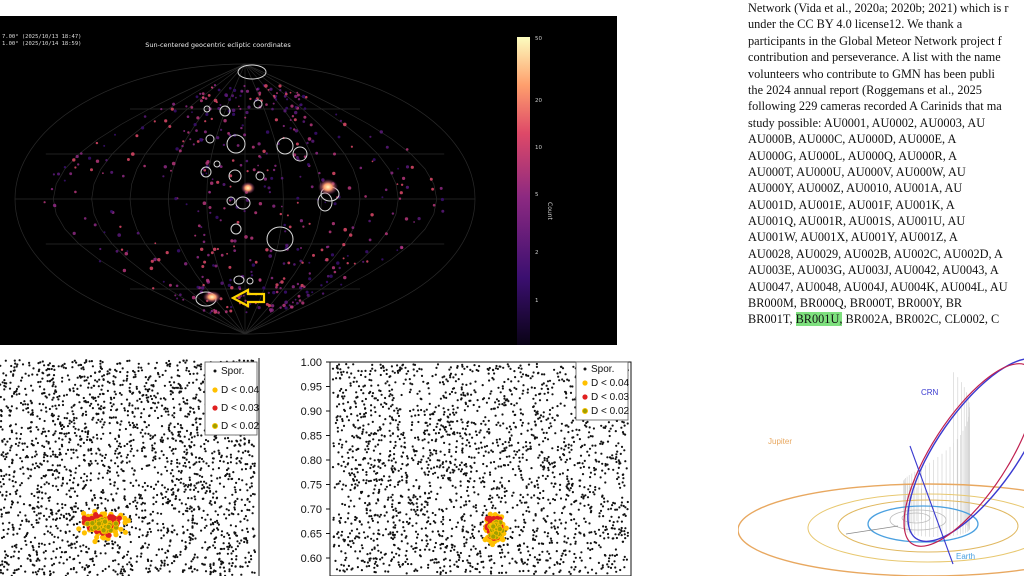  What do you see at coordinates (240, 426) in the screenshot?
I see `legend-label: D < 0.02` at bounding box center [240, 426].